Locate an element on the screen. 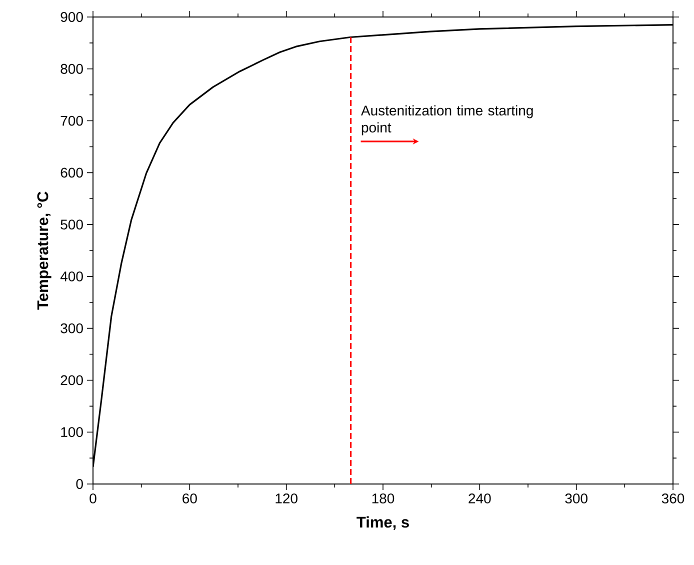  y-tick-label: 0 is located at coordinates (79, 484).